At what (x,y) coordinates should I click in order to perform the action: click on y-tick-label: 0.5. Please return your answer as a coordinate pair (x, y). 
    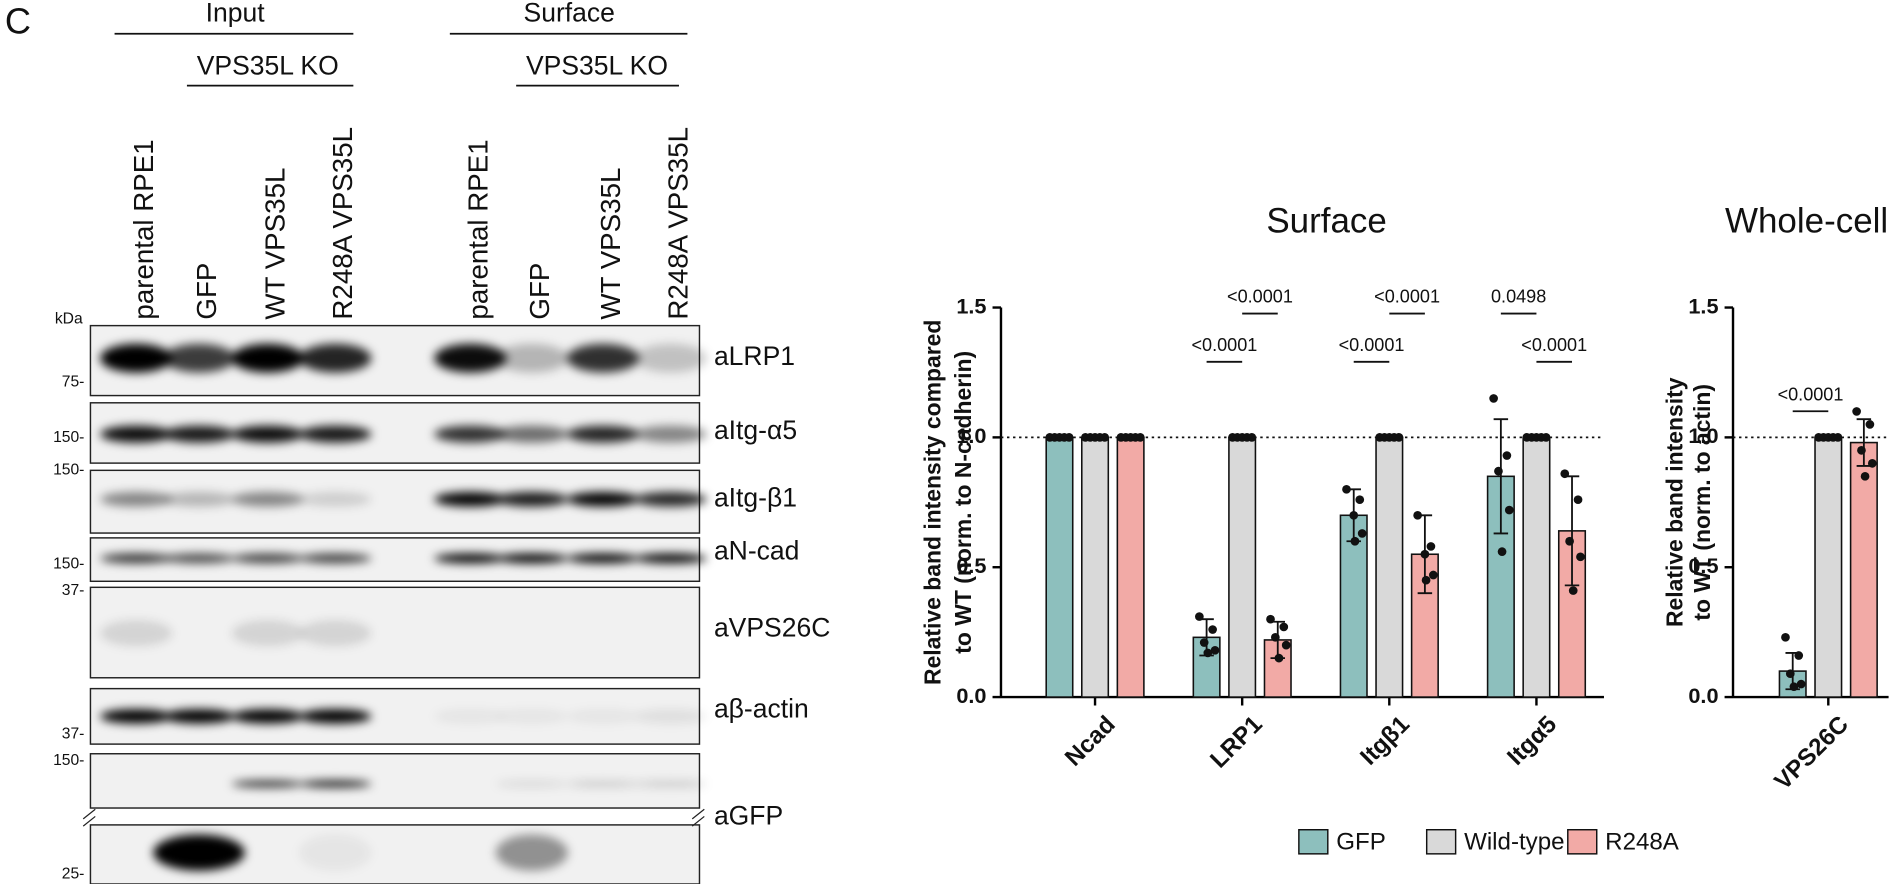
    Looking at the image, I should click on (971, 565).